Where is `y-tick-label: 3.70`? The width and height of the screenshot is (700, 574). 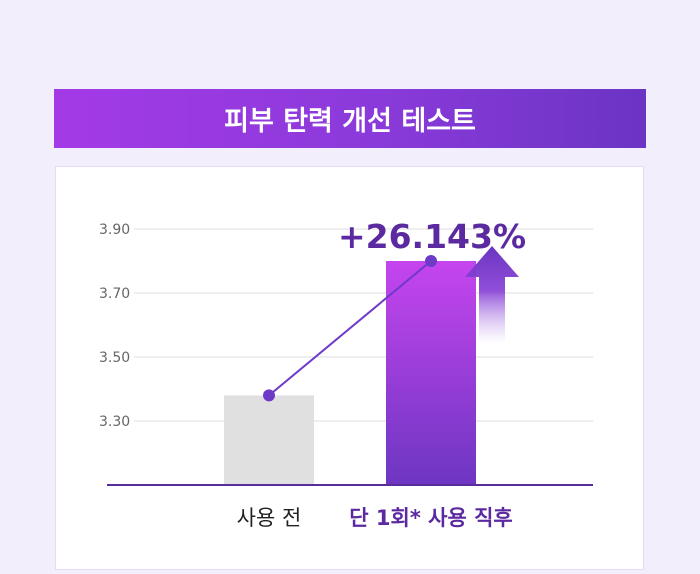
y-tick-label: 3.70 is located at coordinates (114, 294).